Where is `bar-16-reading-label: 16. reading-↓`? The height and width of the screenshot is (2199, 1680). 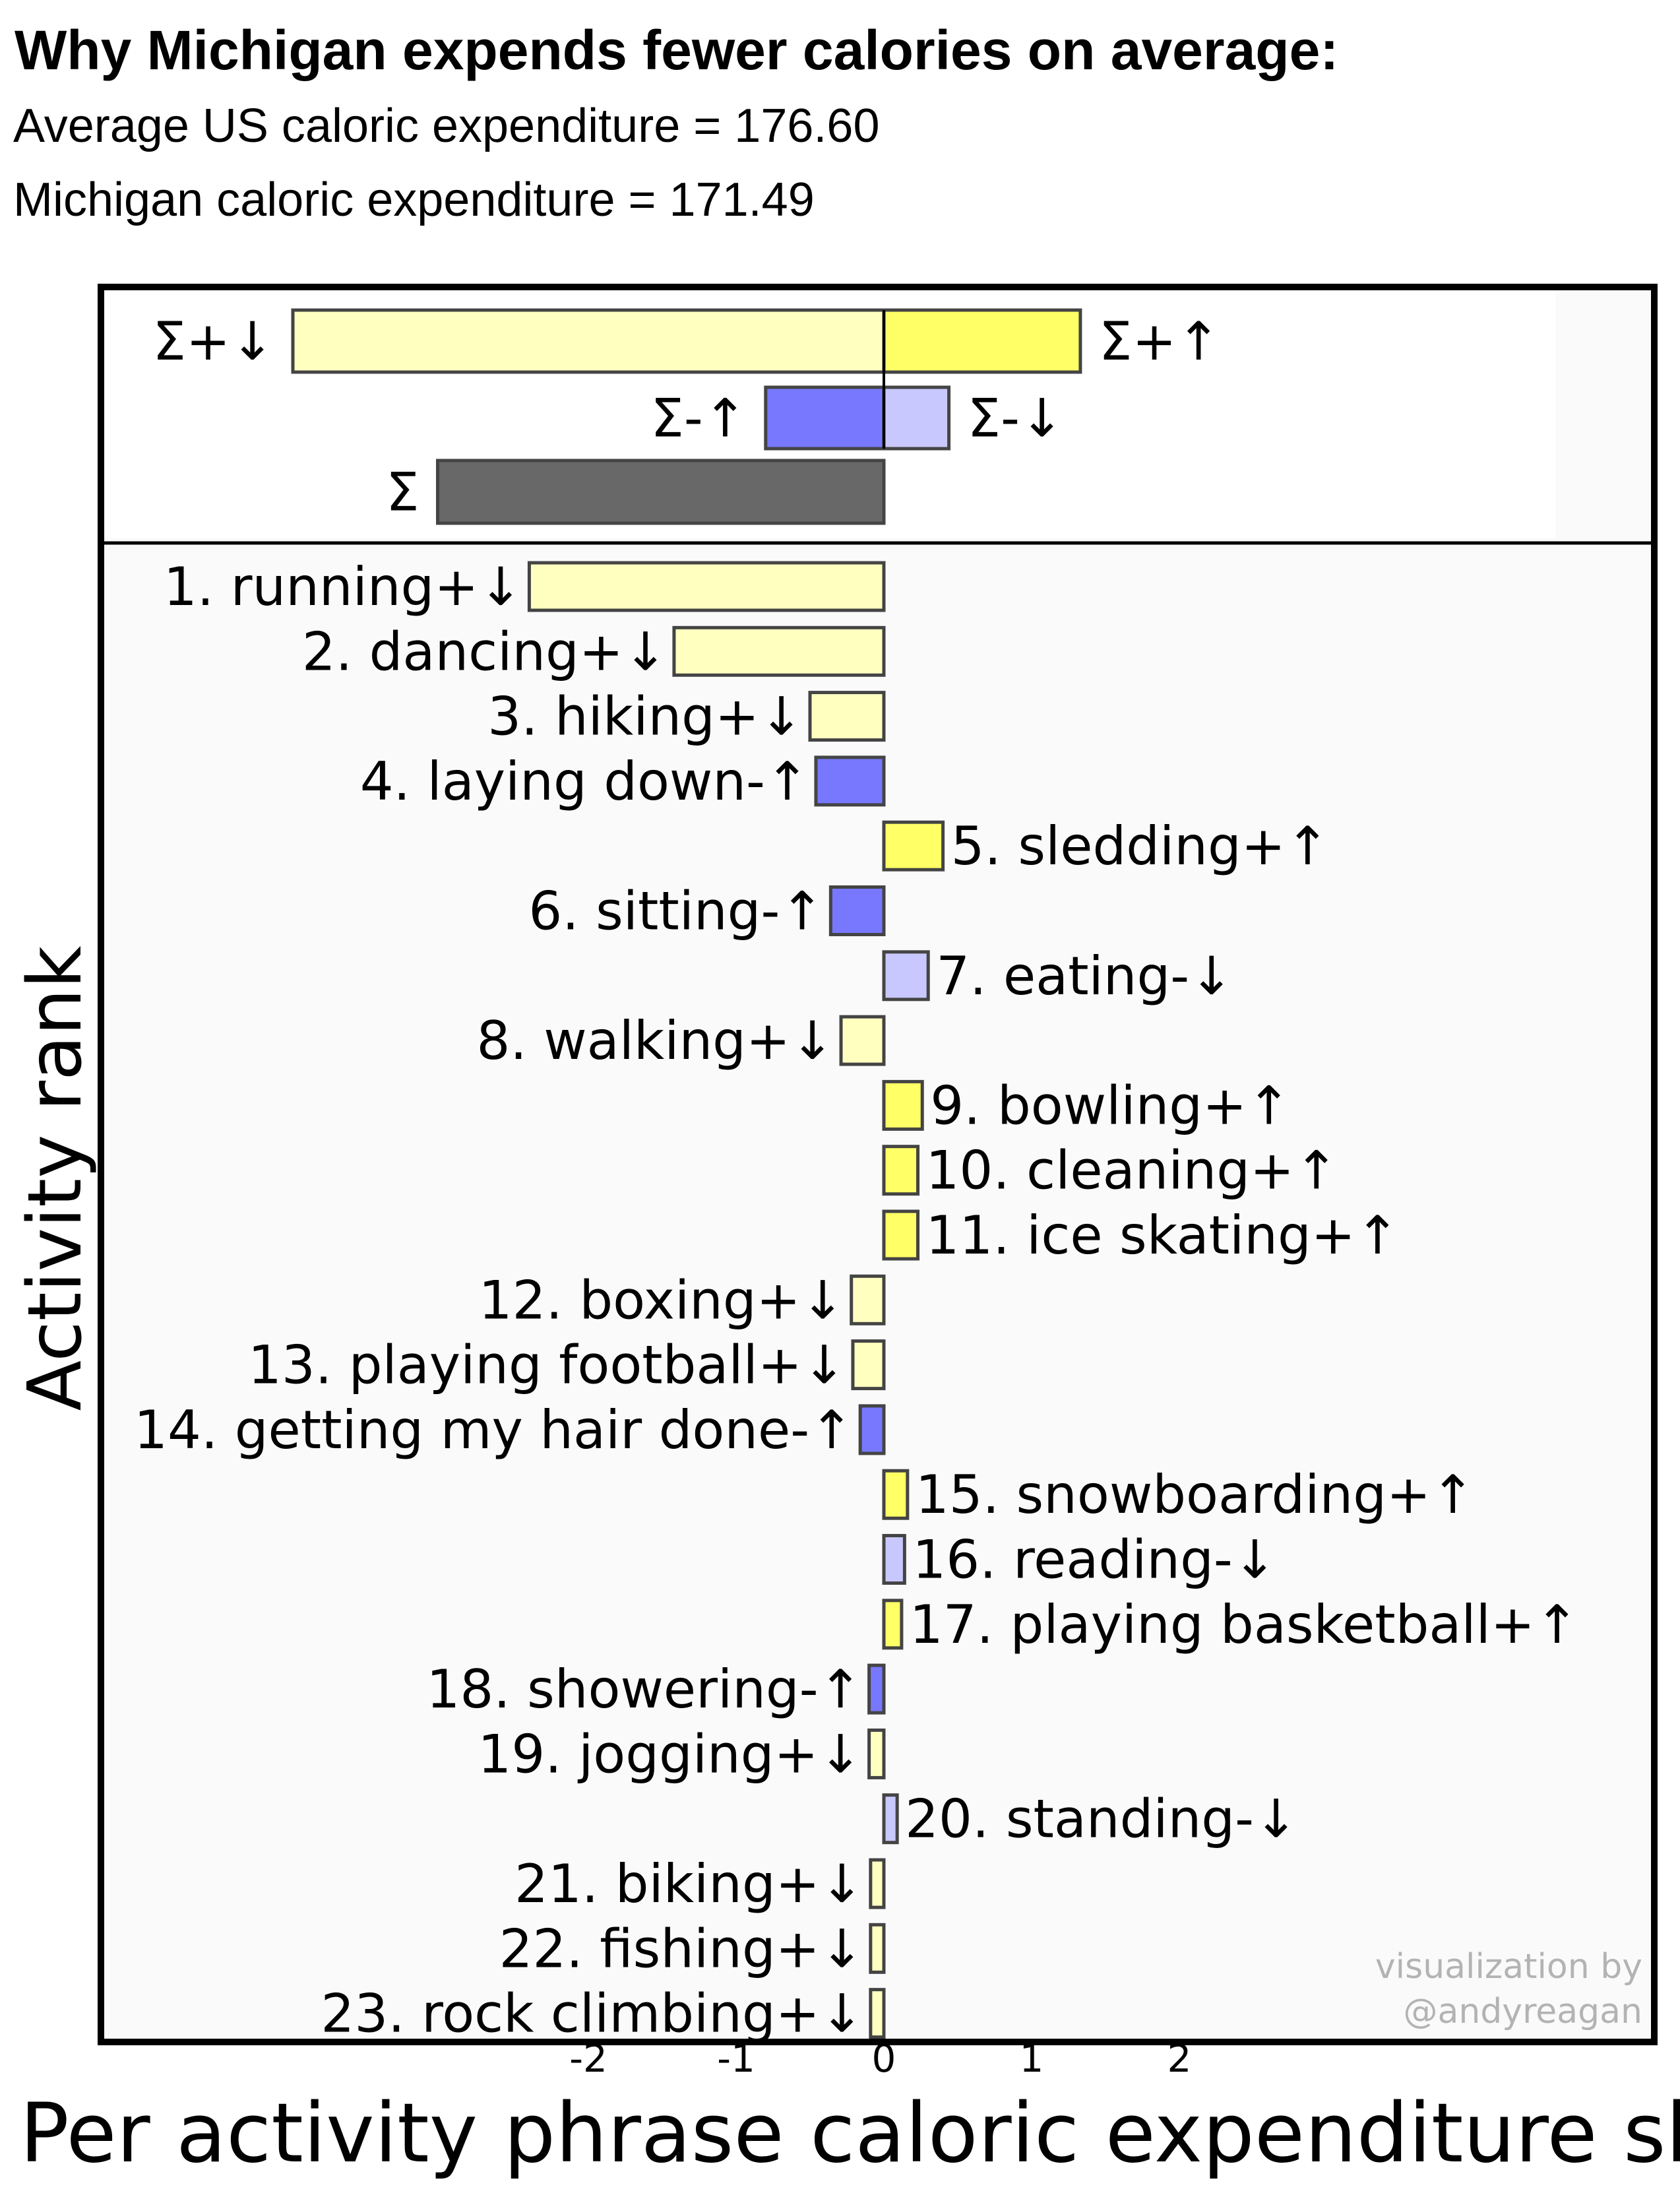
bar-16-reading-label: 16. reading-↓ is located at coordinates (1094, 1560).